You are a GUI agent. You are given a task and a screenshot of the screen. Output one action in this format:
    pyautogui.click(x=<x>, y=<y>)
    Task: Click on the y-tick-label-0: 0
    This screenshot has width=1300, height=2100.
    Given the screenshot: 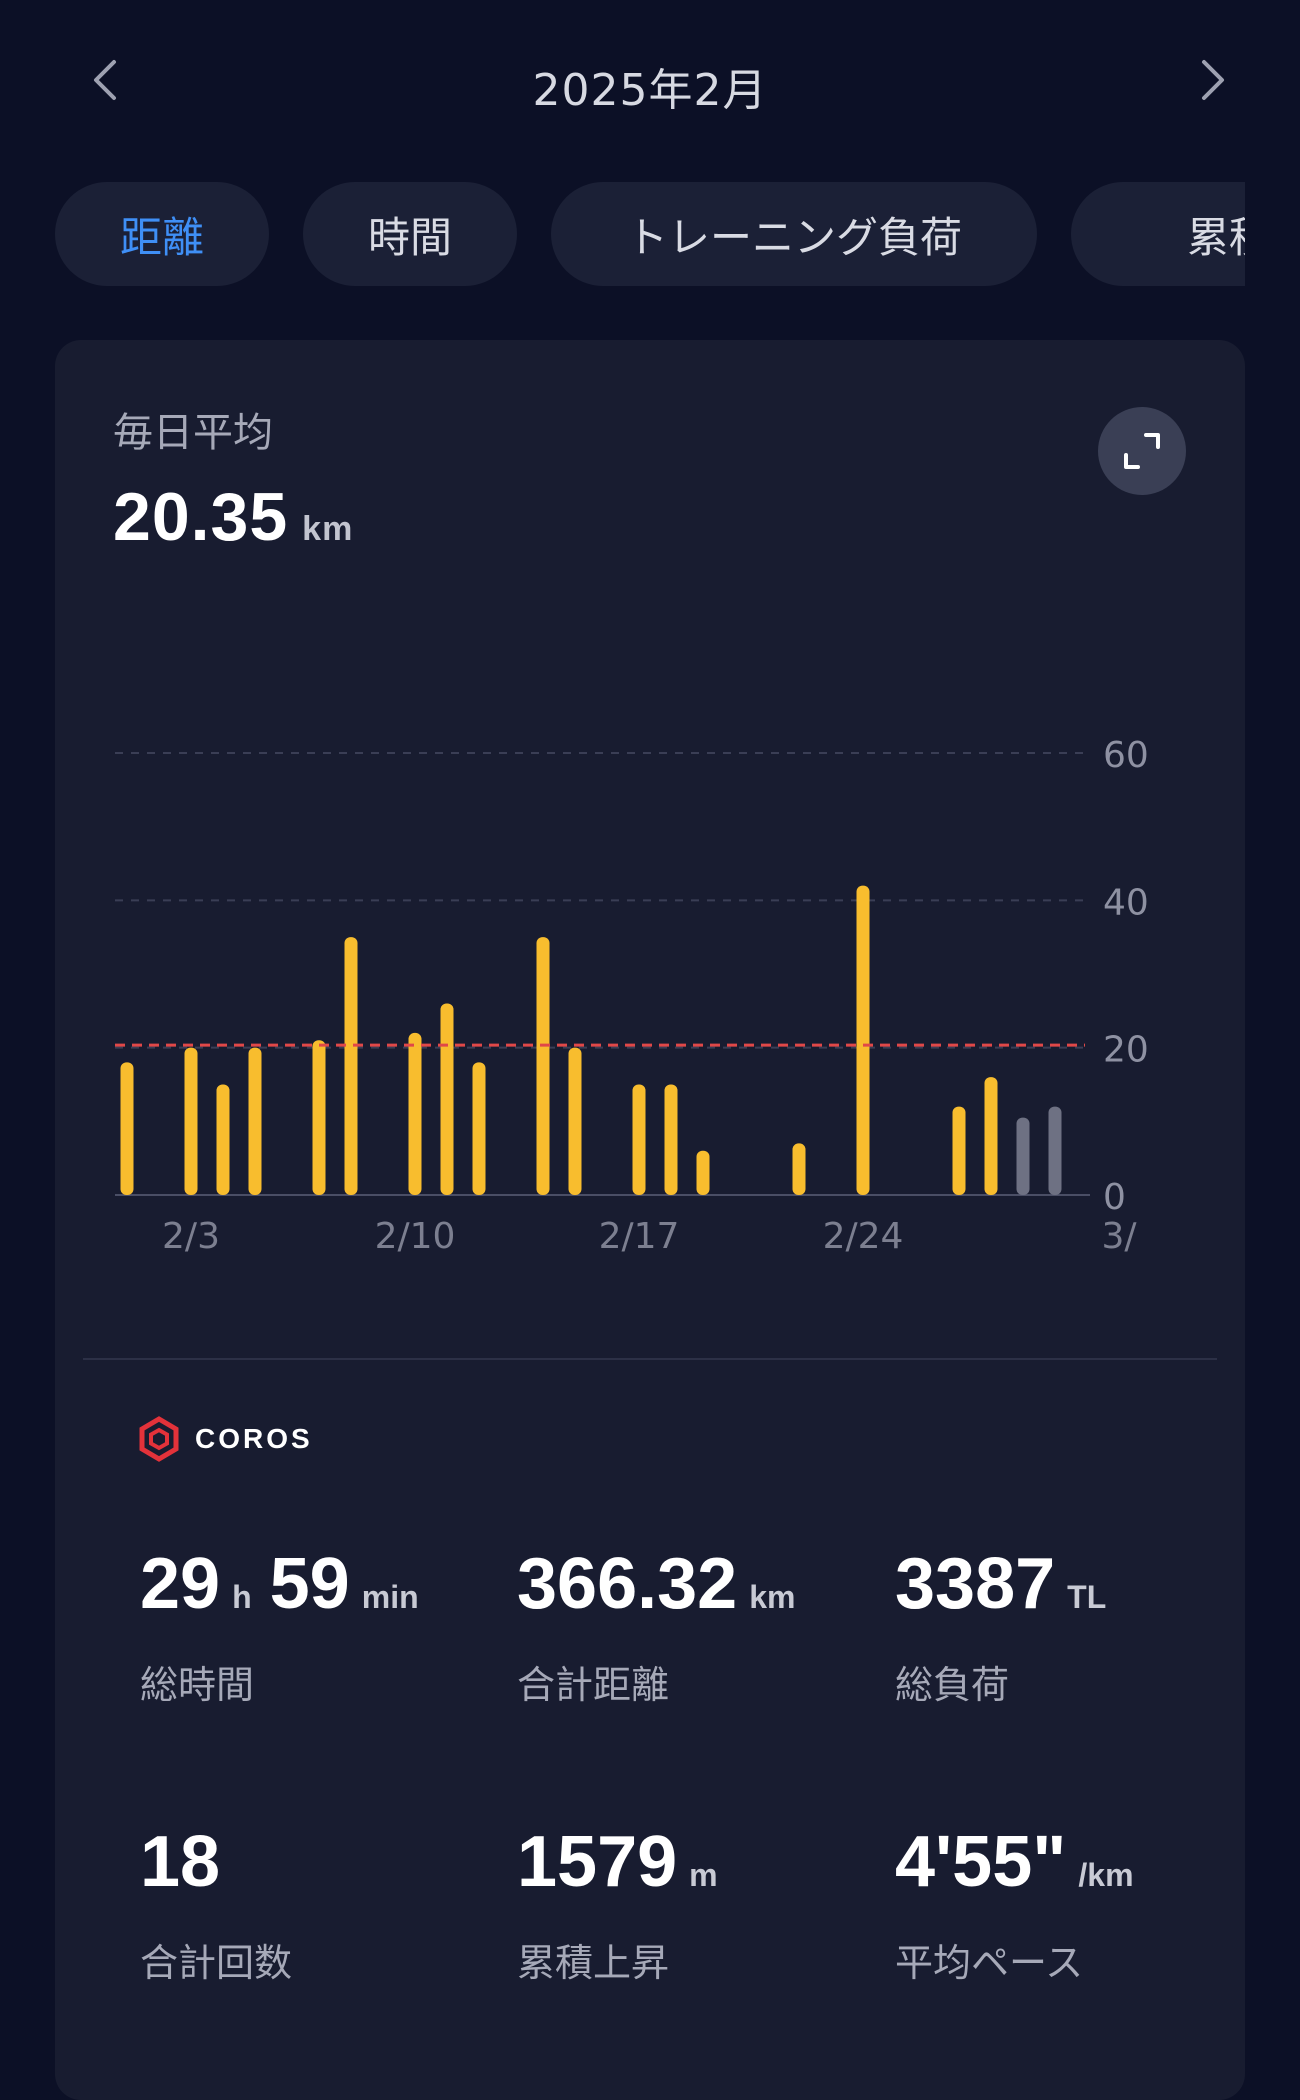 What is the action you would take?
    pyautogui.click(x=1114, y=1197)
    